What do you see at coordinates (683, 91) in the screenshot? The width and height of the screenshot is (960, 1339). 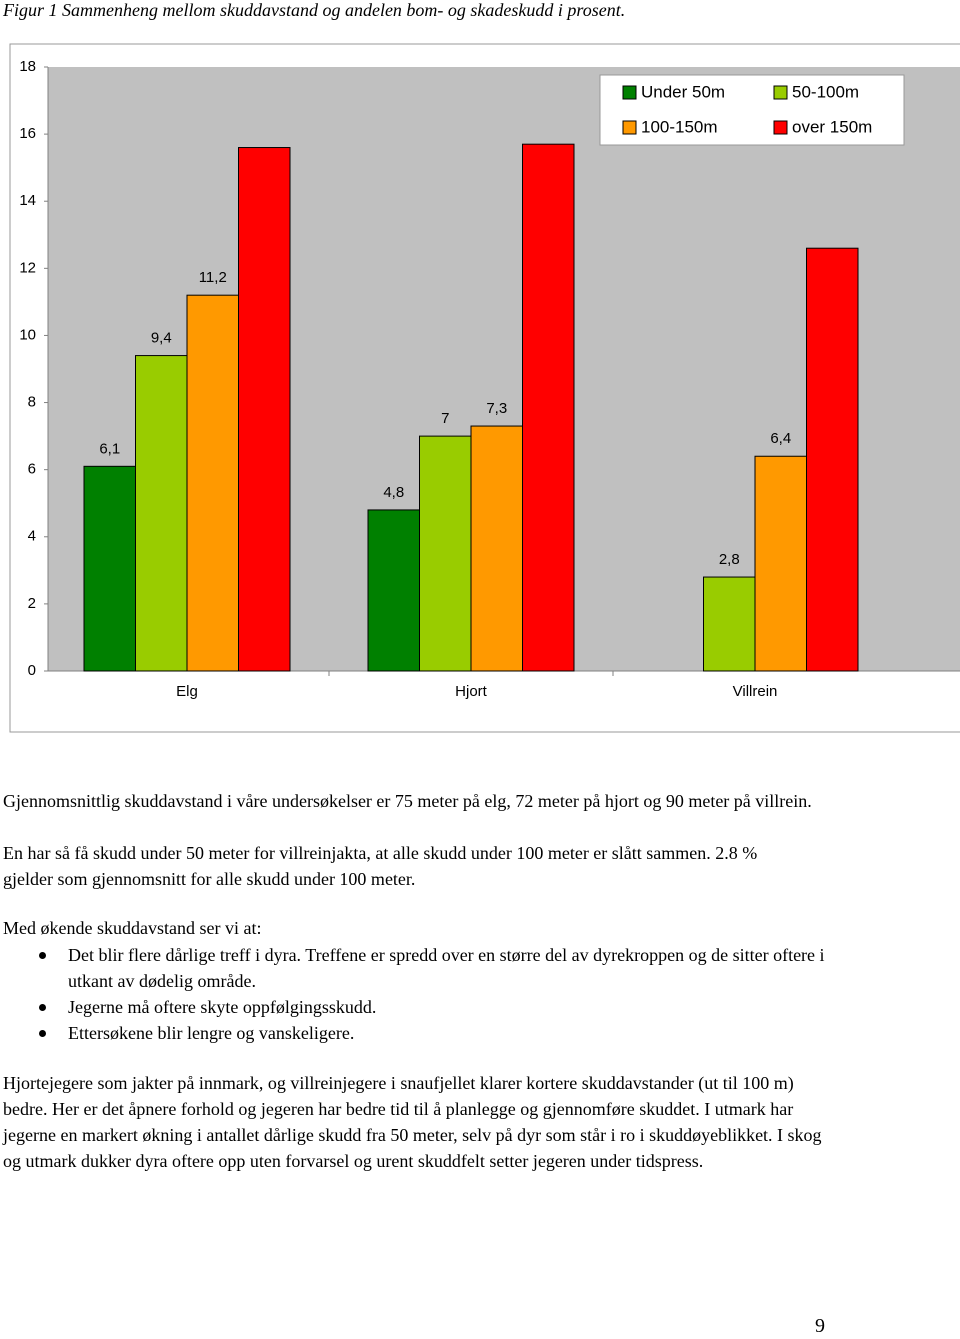 I see `legend-label: Under 50m` at bounding box center [683, 91].